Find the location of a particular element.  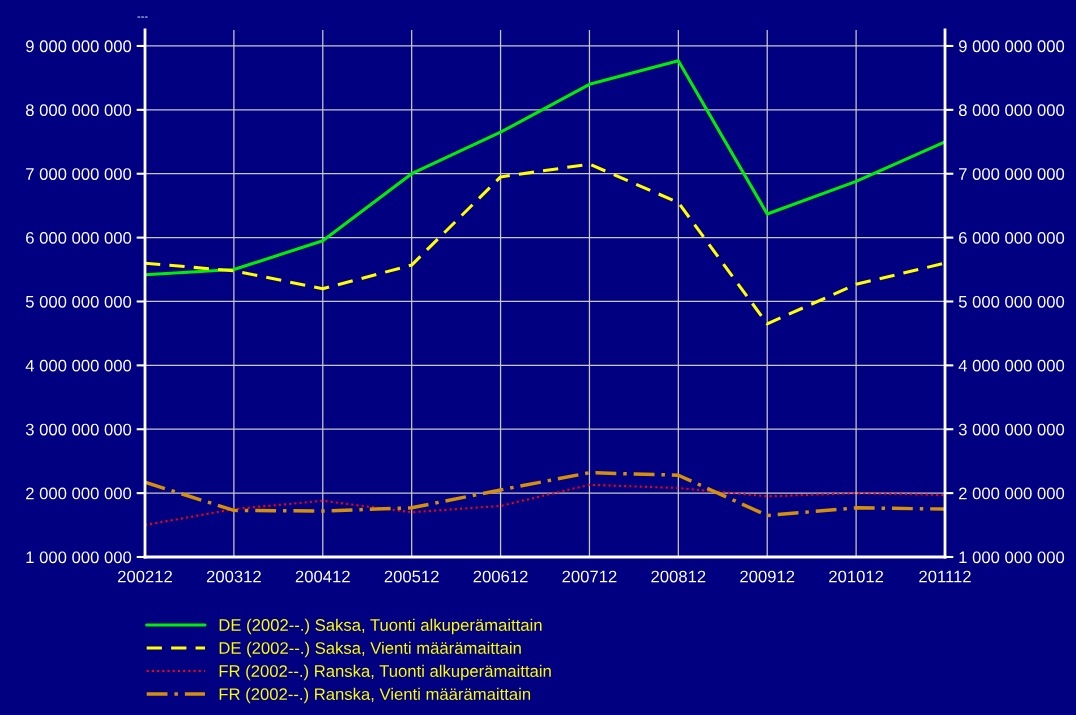

y-tick-label: 7 000 000 000 is located at coordinates (79, 174).